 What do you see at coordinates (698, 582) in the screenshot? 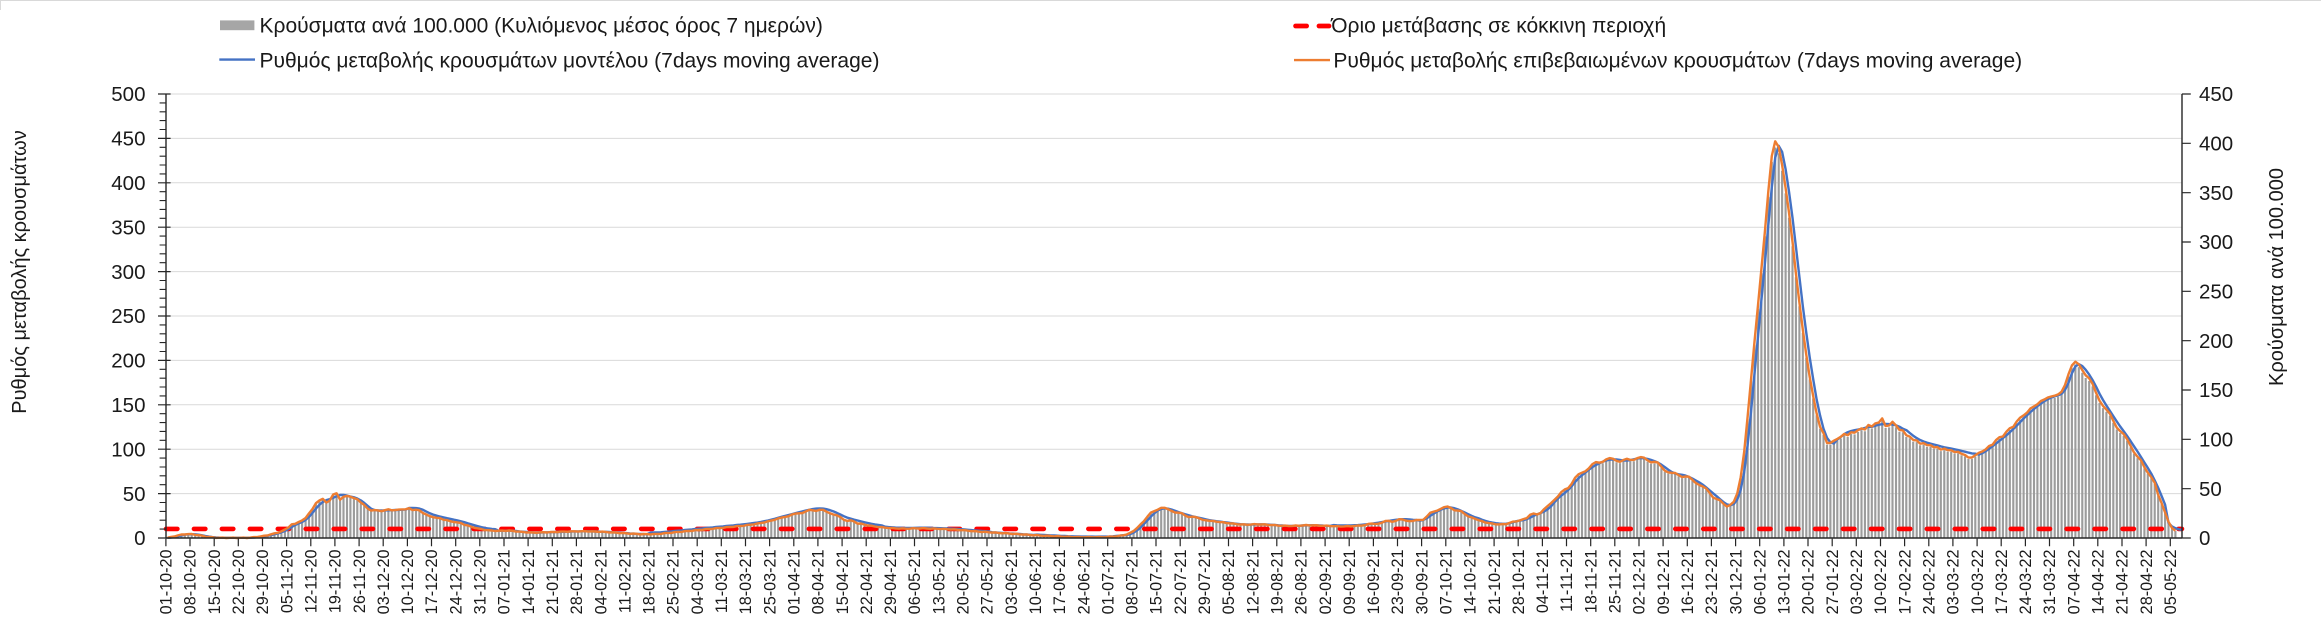
I see `svg-text: 04-03-21` at bounding box center [698, 582].